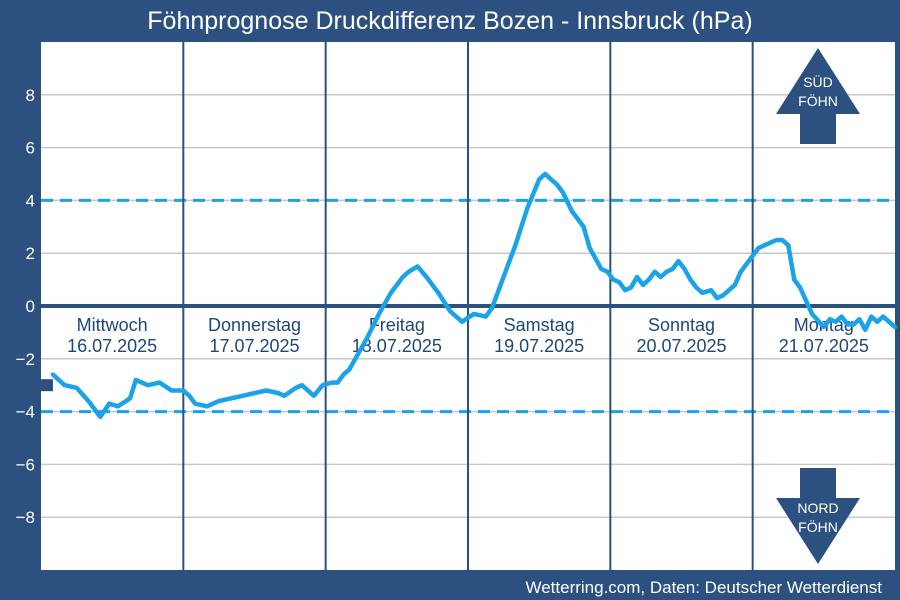  What do you see at coordinates (25, 517) in the screenshot?
I see `y-tick-label: −8` at bounding box center [25, 517].